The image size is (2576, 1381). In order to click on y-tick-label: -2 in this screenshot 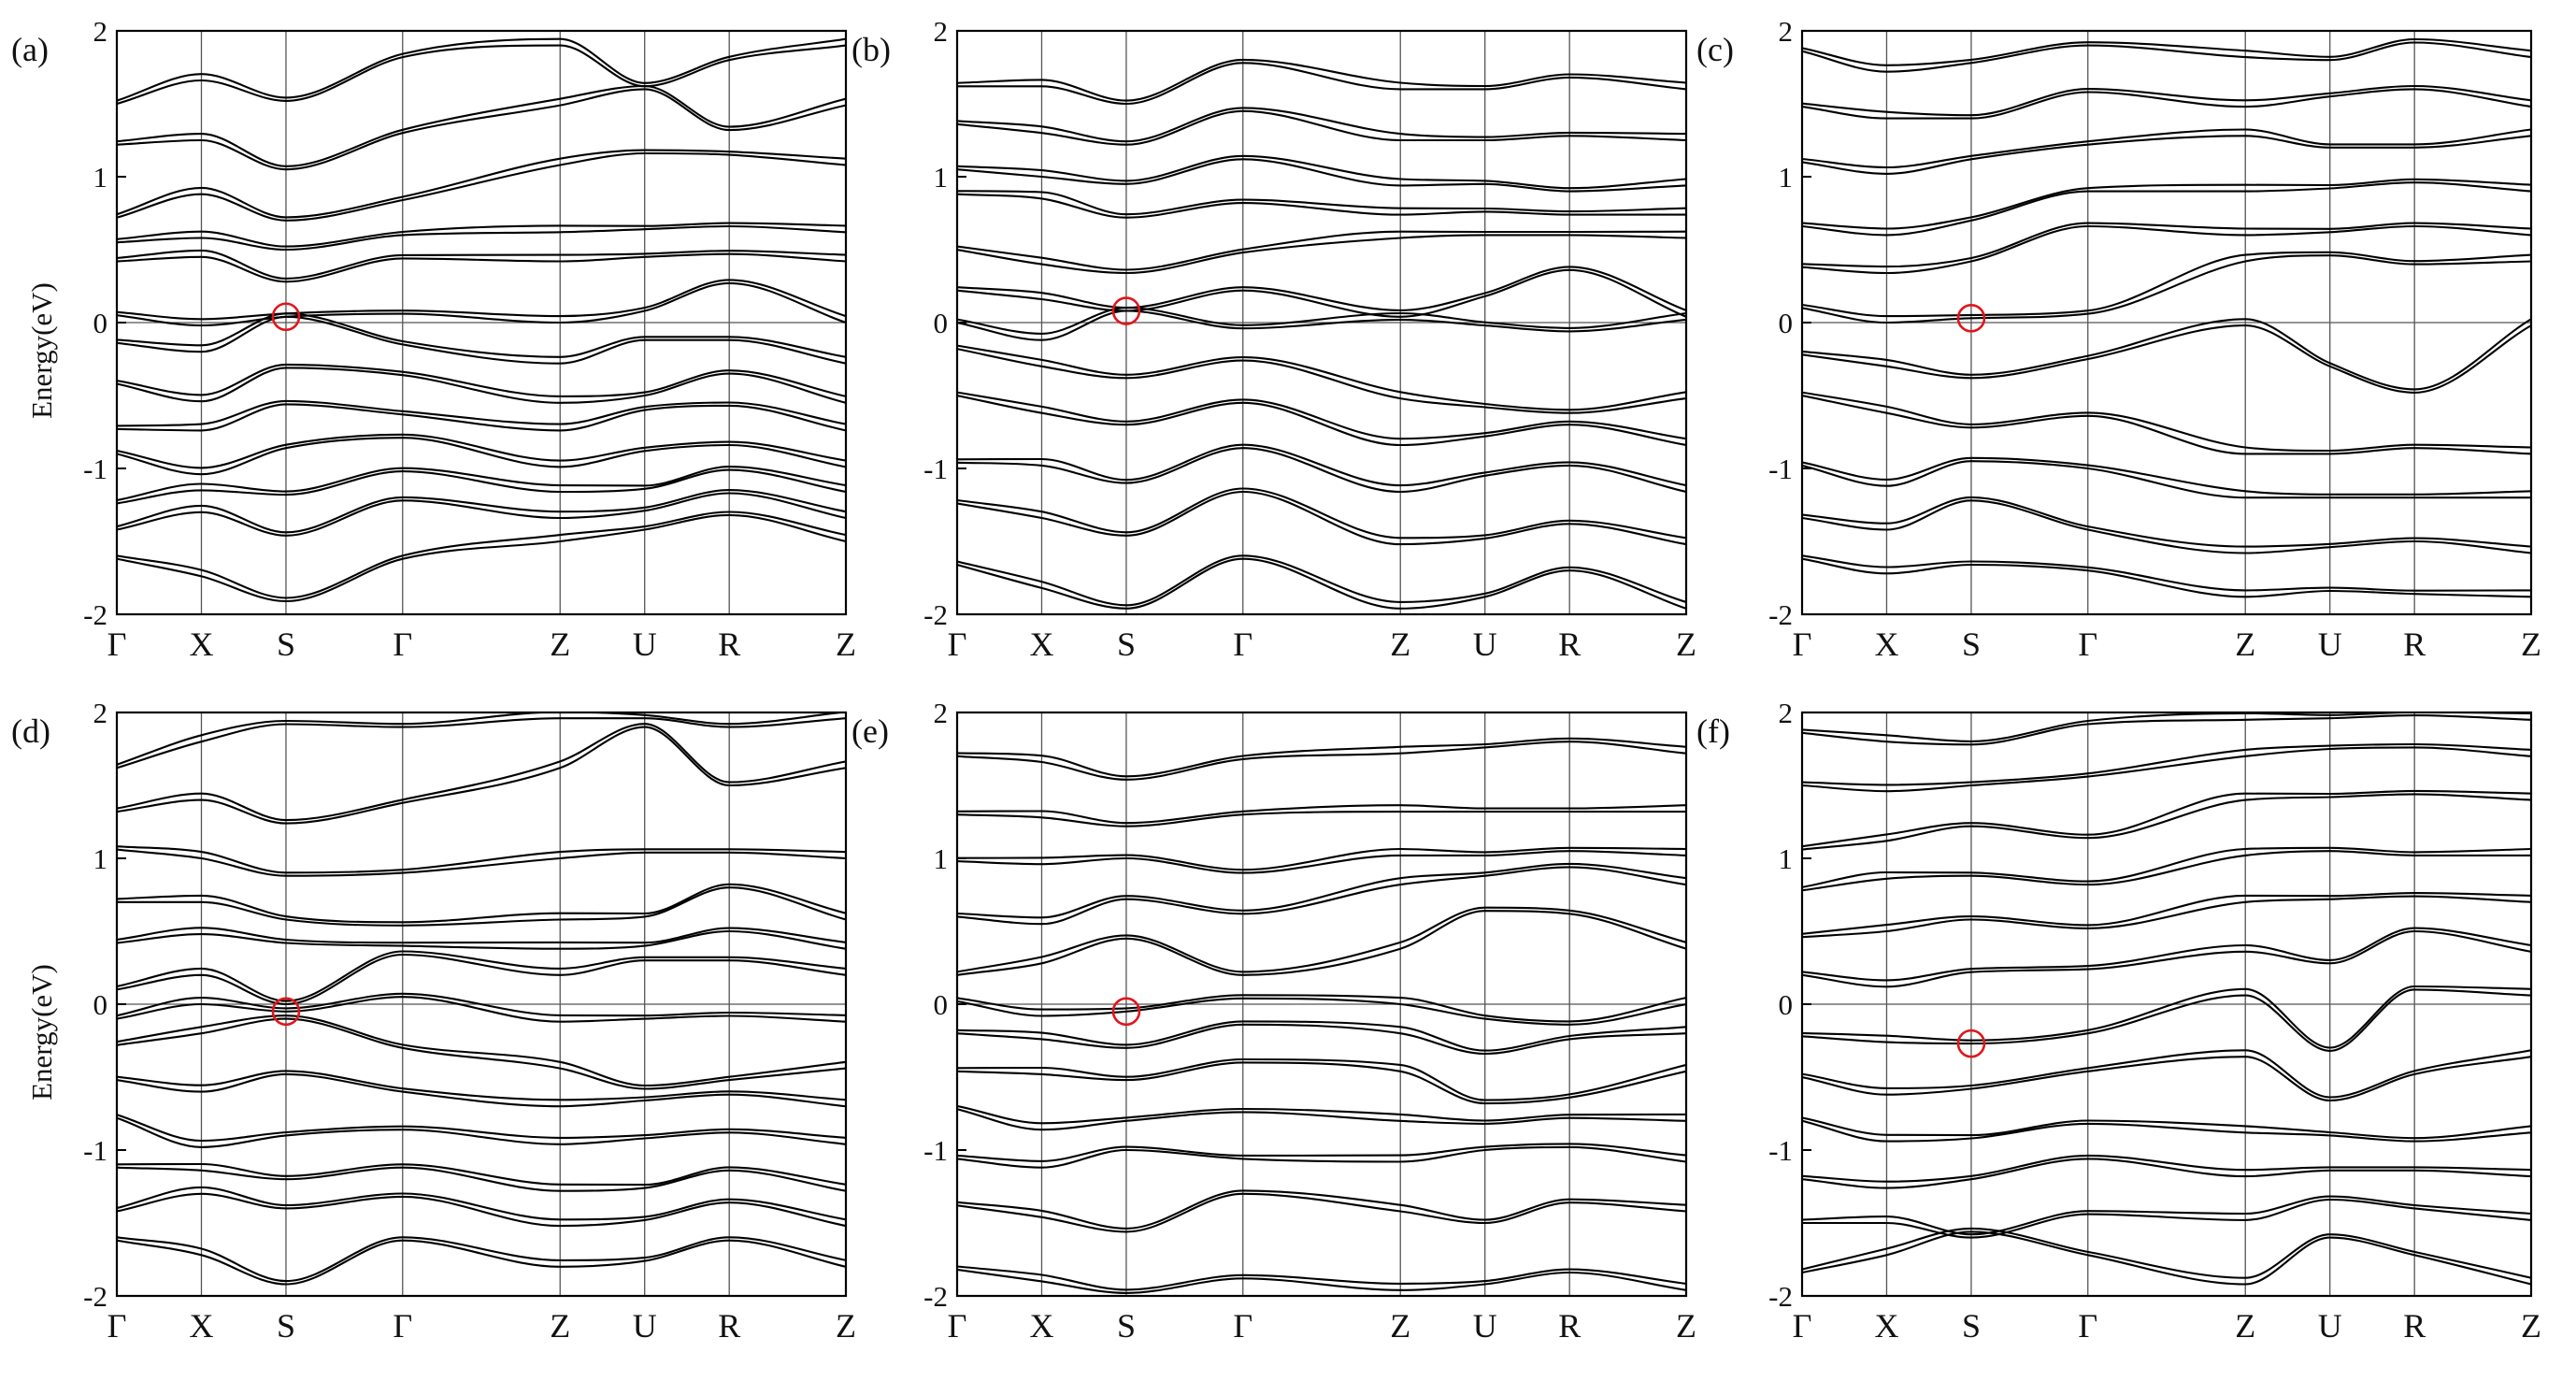, I will do `click(95, 1296)`.